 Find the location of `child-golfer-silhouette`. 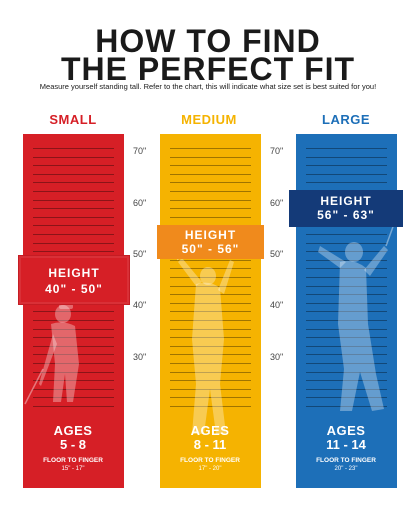

child-golfer-silhouette is located at coordinates (51, 354).